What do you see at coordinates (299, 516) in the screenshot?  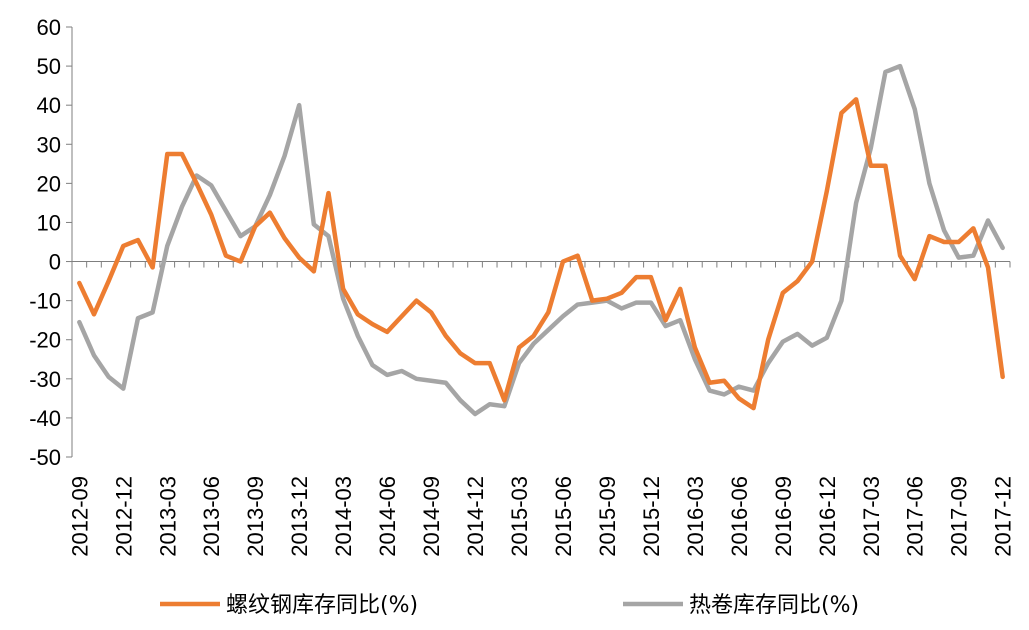 I see `x-tick-label: 2013-12` at bounding box center [299, 516].